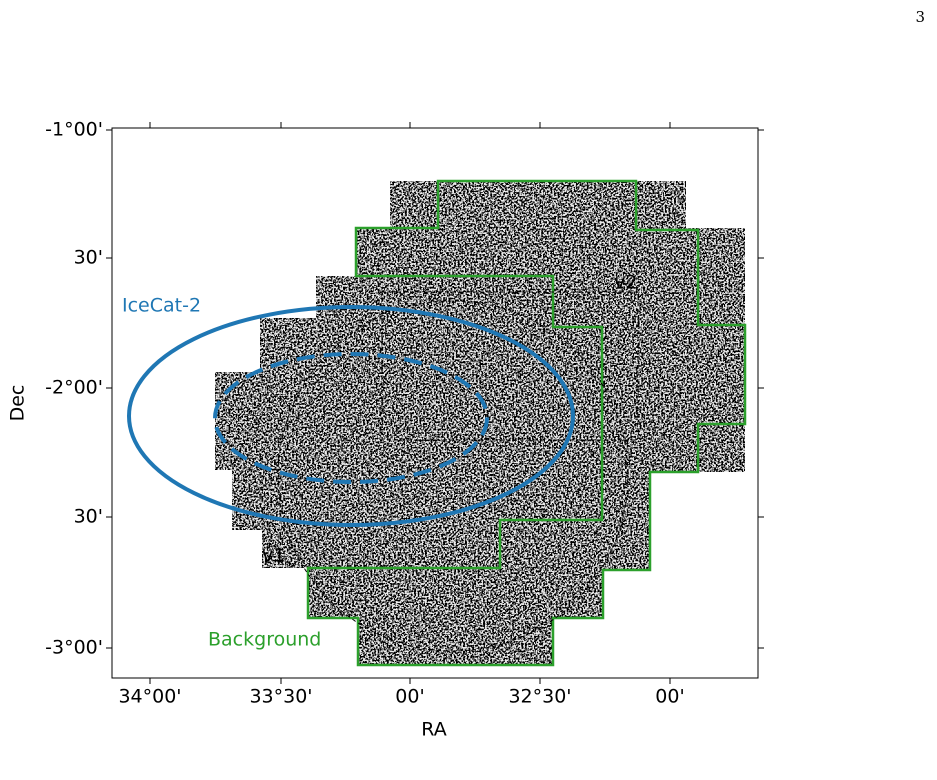  Describe the element at coordinates (18, 403) in the screenshot. I see `y-axis-label: Dec` at that location.